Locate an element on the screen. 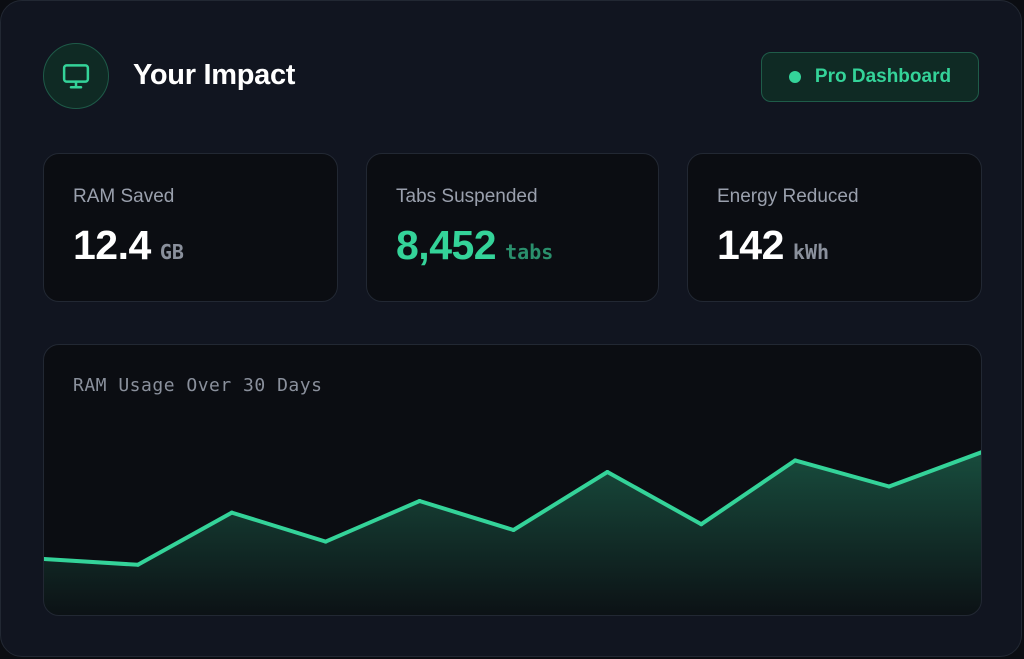  pro-dashboard-button: Pro Dashboard is located at coordinates (870, 77).